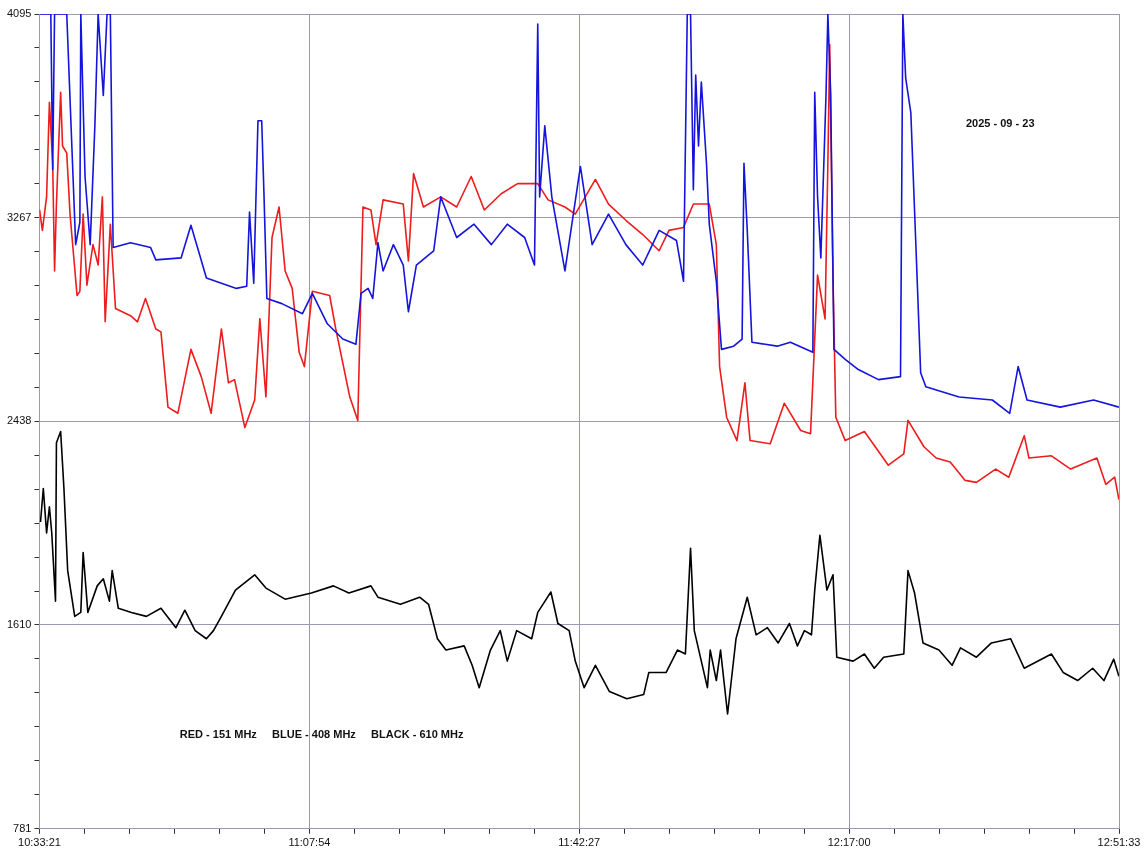 The width and height of the screenshot is (1147, 857). What do you see at coordinates (1119, 842) in the screenshot?
I see `x-tick-label: 12:51:33` at bounding box center [1119, 842].